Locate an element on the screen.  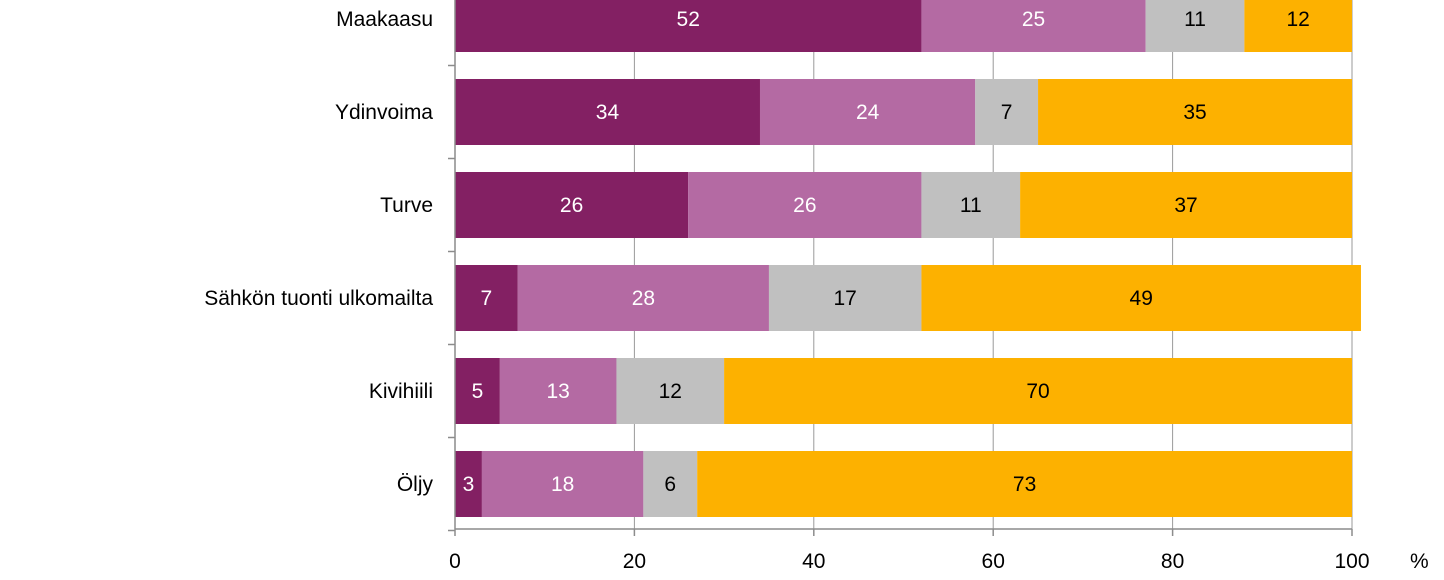
category-label: Maakaasu is located at coordinates (384, 19).